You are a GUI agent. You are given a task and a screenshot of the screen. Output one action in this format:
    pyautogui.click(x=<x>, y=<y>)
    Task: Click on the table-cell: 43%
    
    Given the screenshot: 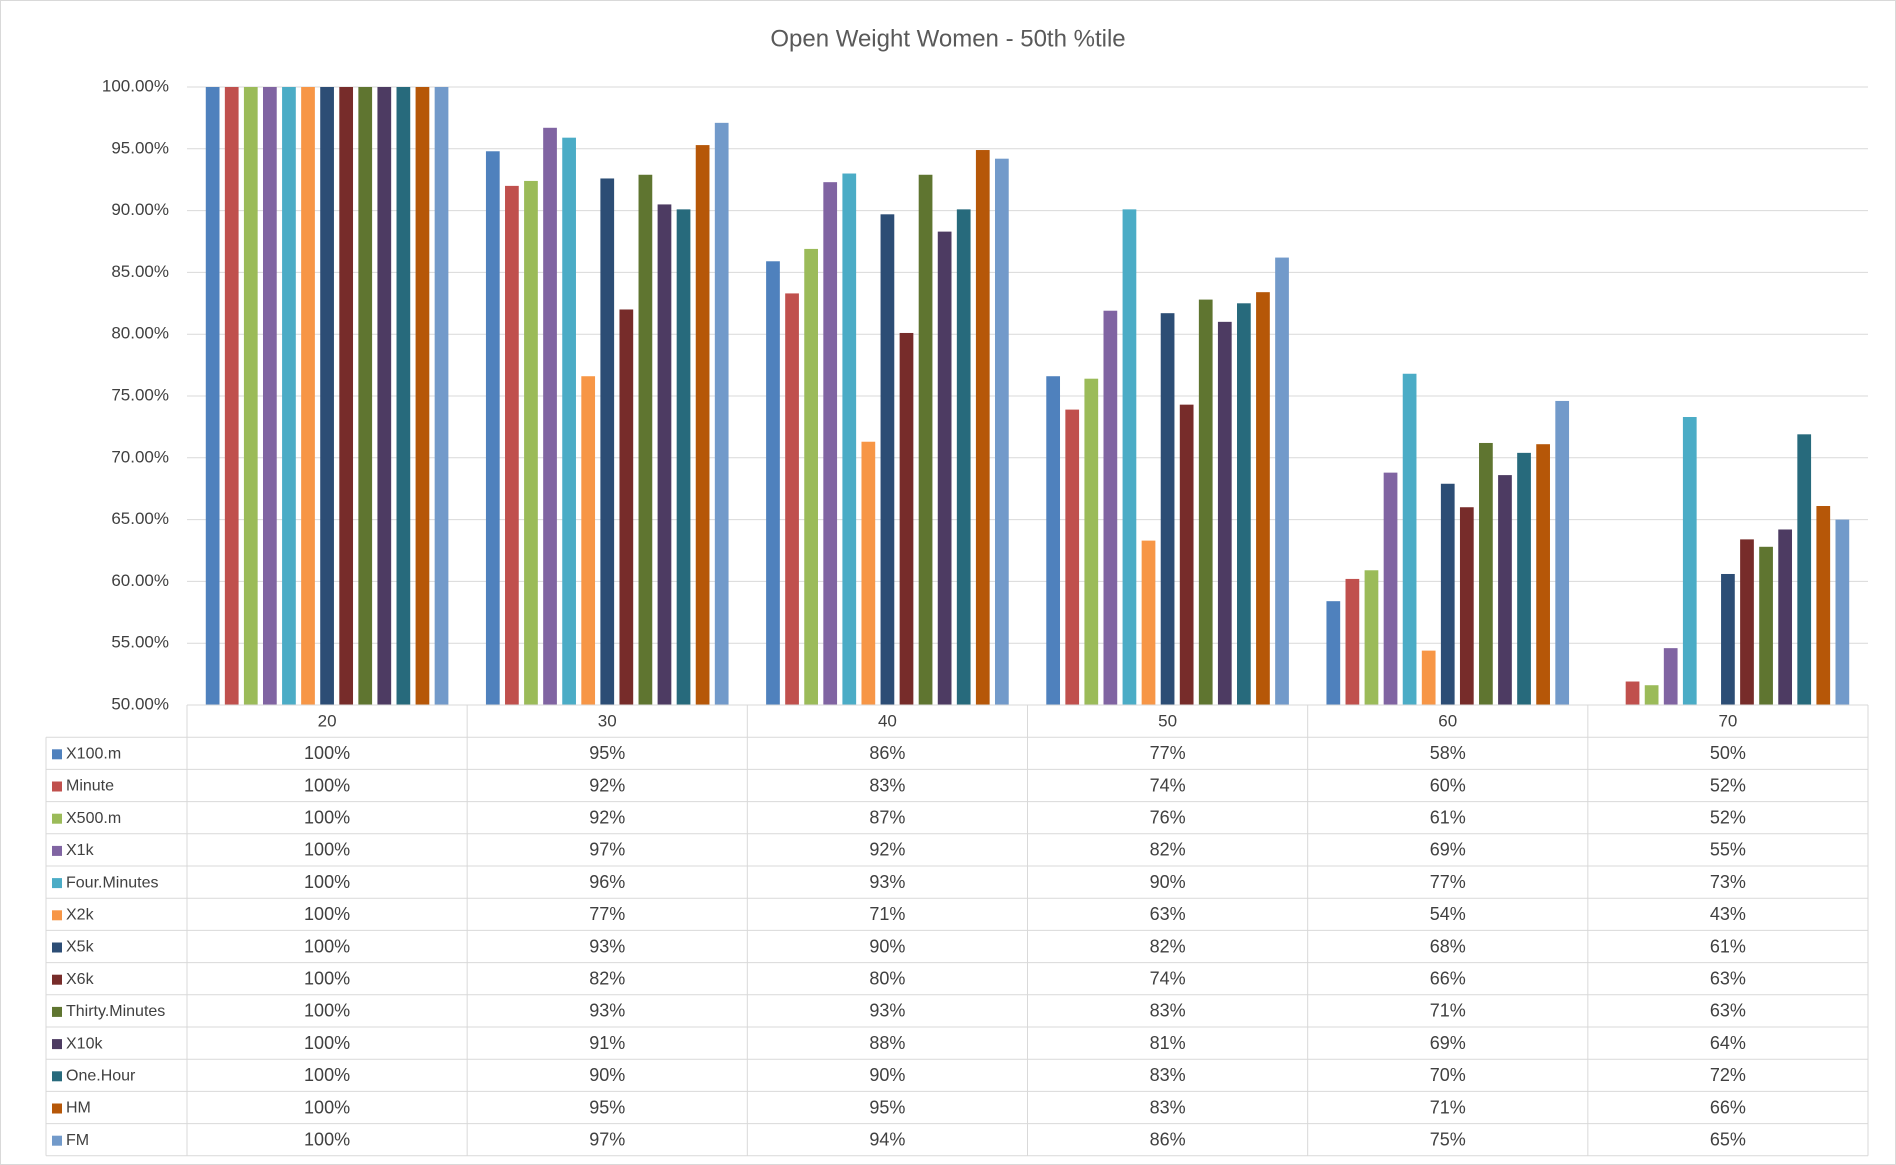 What is the action you would take?
    pyautogui.click(x=1728, y=914)
    